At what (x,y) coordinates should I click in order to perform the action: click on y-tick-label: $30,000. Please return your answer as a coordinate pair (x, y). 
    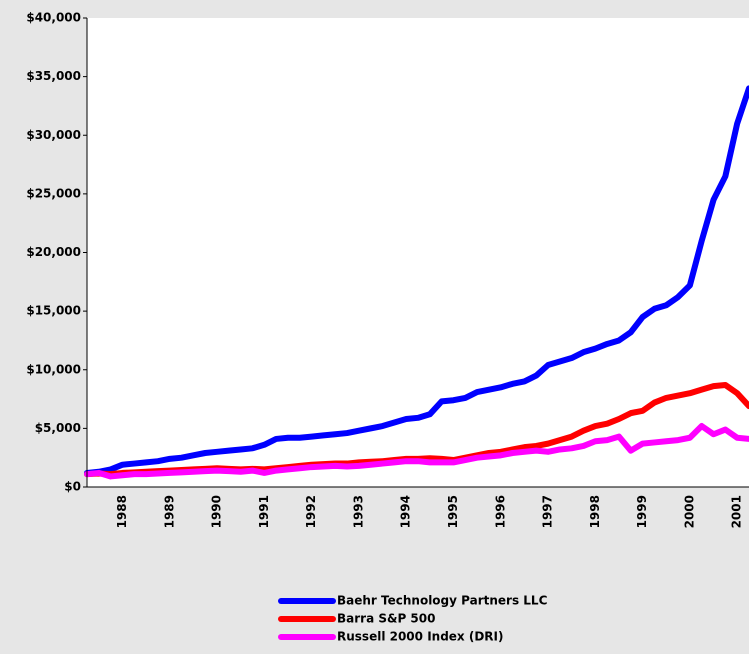
    Looking at the image, I should click on (53, 135).